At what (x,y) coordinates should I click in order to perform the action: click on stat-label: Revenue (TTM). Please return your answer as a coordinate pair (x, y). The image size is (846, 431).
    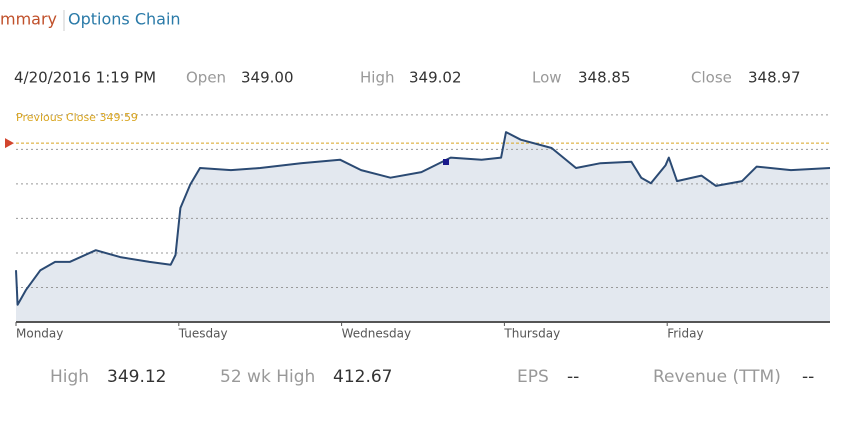
    Looking at the image, I should click on (717, 377).